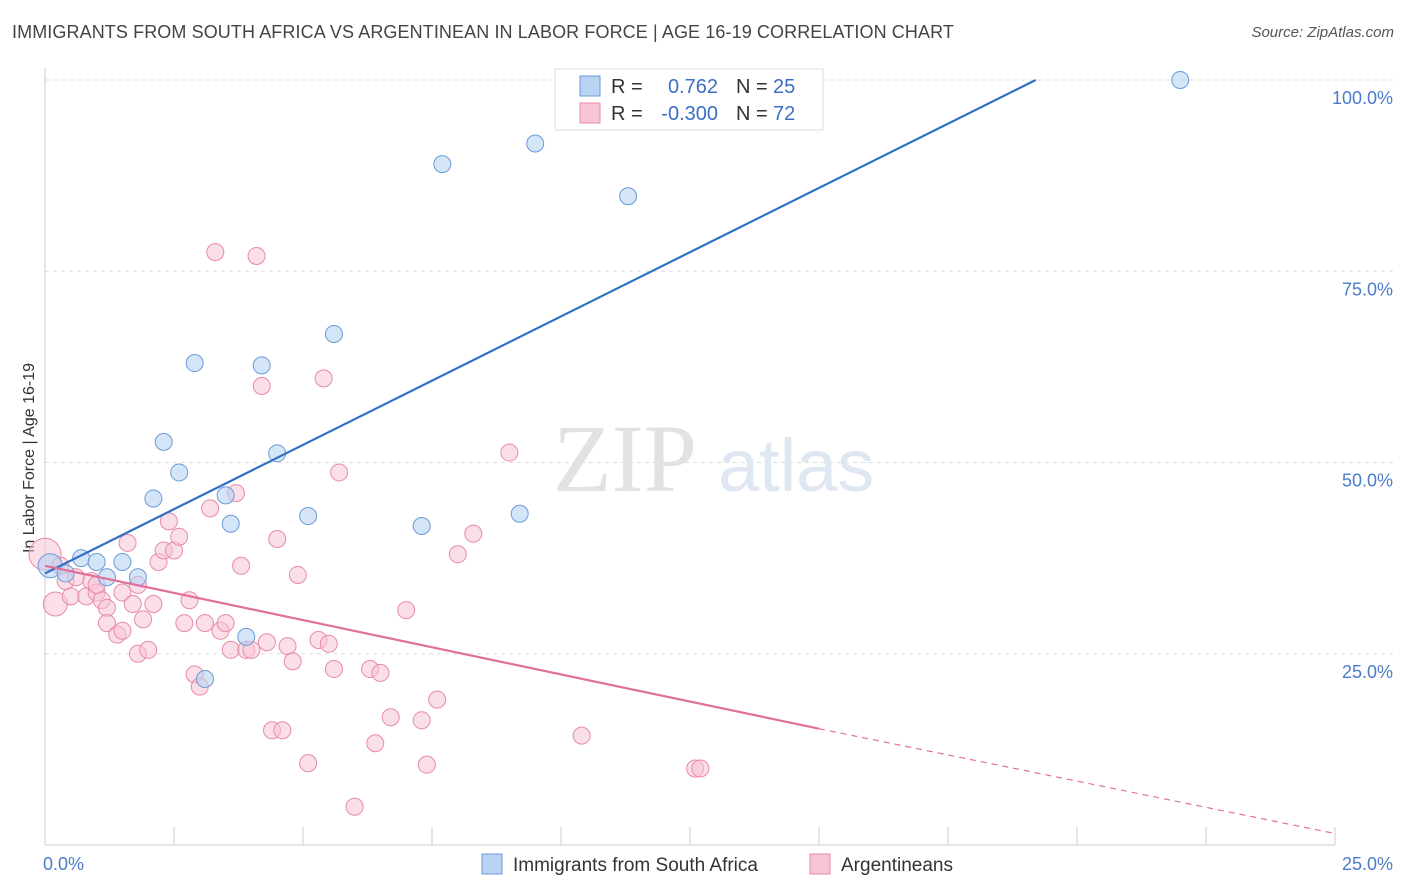 This screenshot has height=892, width=1406. I want to click on legend-r-label-1: R =, so click(627, 87).